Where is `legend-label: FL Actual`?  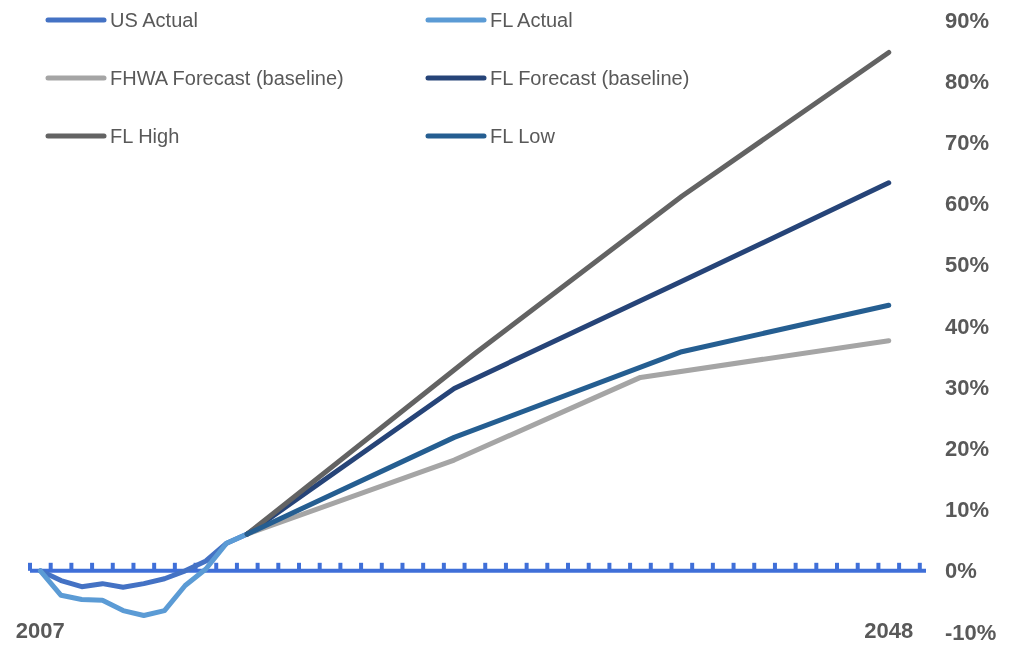
legend-label: FL Actual is located at coordinates (531, 20).